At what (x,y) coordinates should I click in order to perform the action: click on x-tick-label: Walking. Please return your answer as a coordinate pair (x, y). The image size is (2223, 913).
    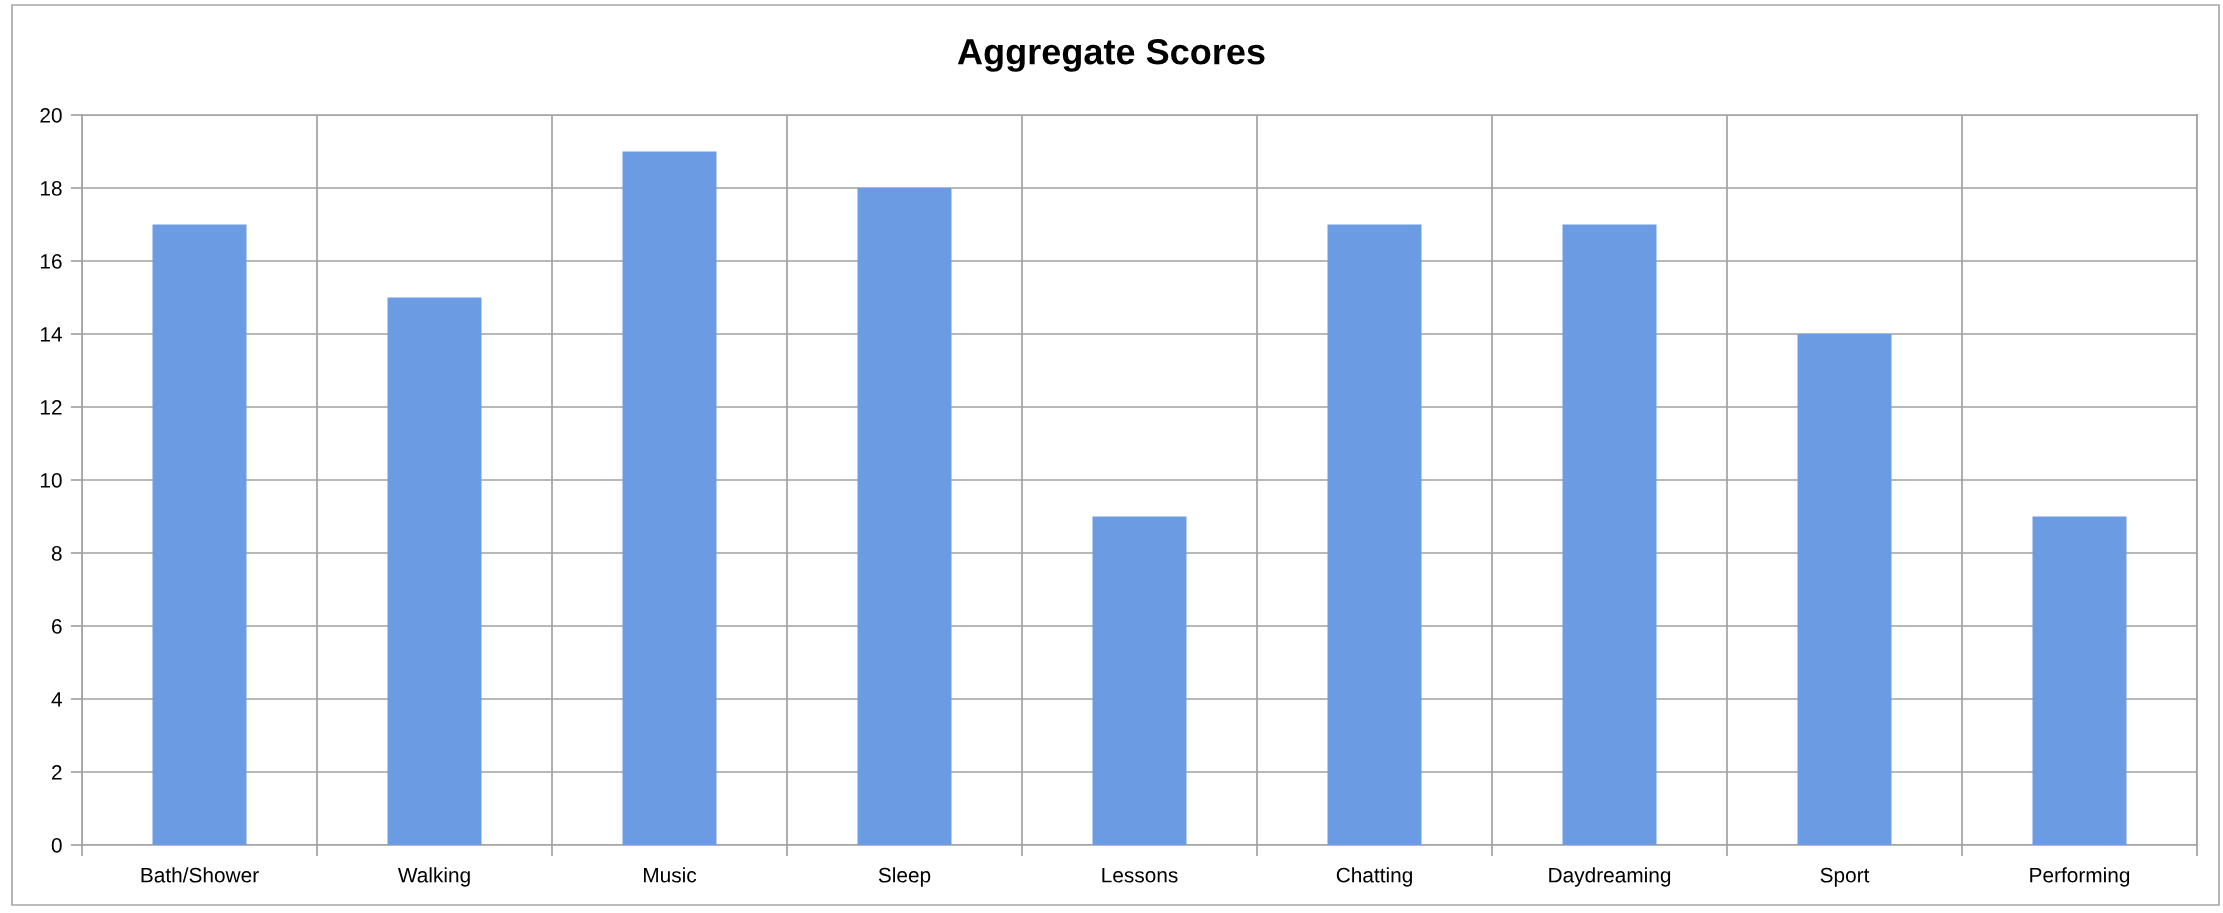
    Looking at the image, I should click on (433, 877).